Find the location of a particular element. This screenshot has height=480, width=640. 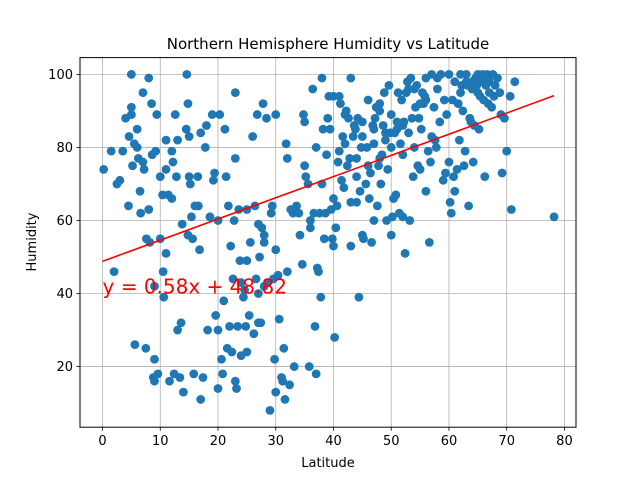

x-tick-label: 50 is located at coordinates (391, 441).